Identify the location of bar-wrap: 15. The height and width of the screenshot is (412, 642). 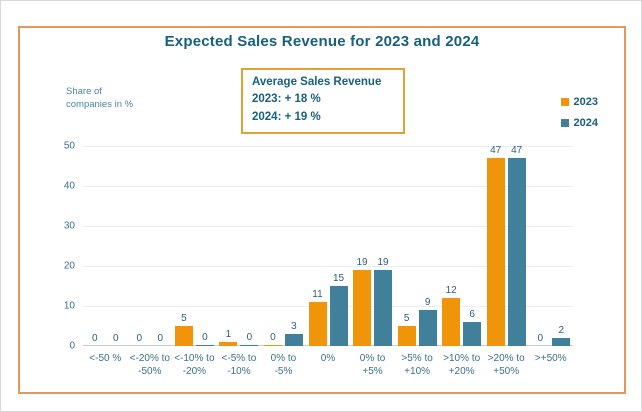
(338, 309).